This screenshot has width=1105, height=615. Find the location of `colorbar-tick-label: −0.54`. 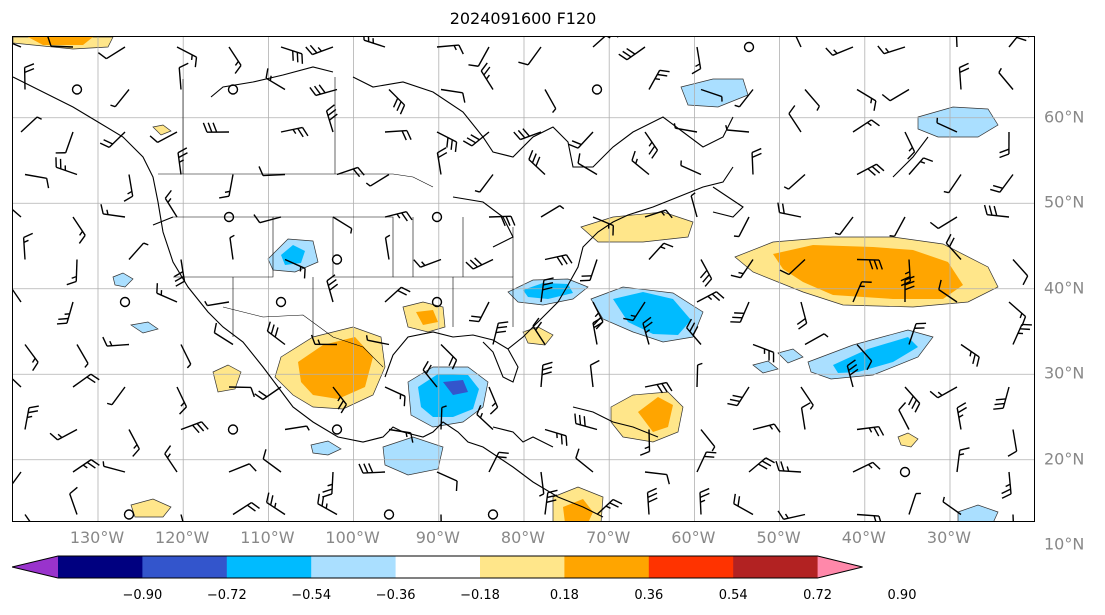

colorbar-tick-label: −0.54 is located at coordinates (311, 595).